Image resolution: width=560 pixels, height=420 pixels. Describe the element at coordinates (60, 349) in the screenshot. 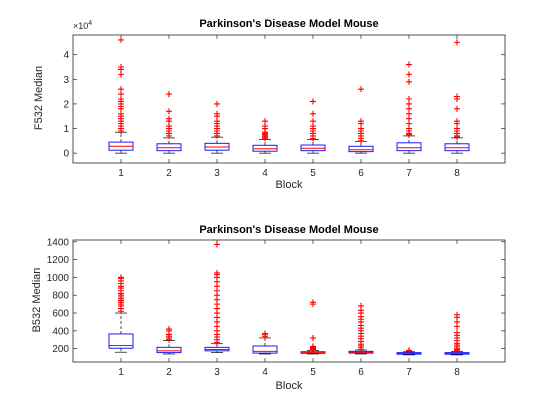

I see `y-tick-label: 200` at that location.